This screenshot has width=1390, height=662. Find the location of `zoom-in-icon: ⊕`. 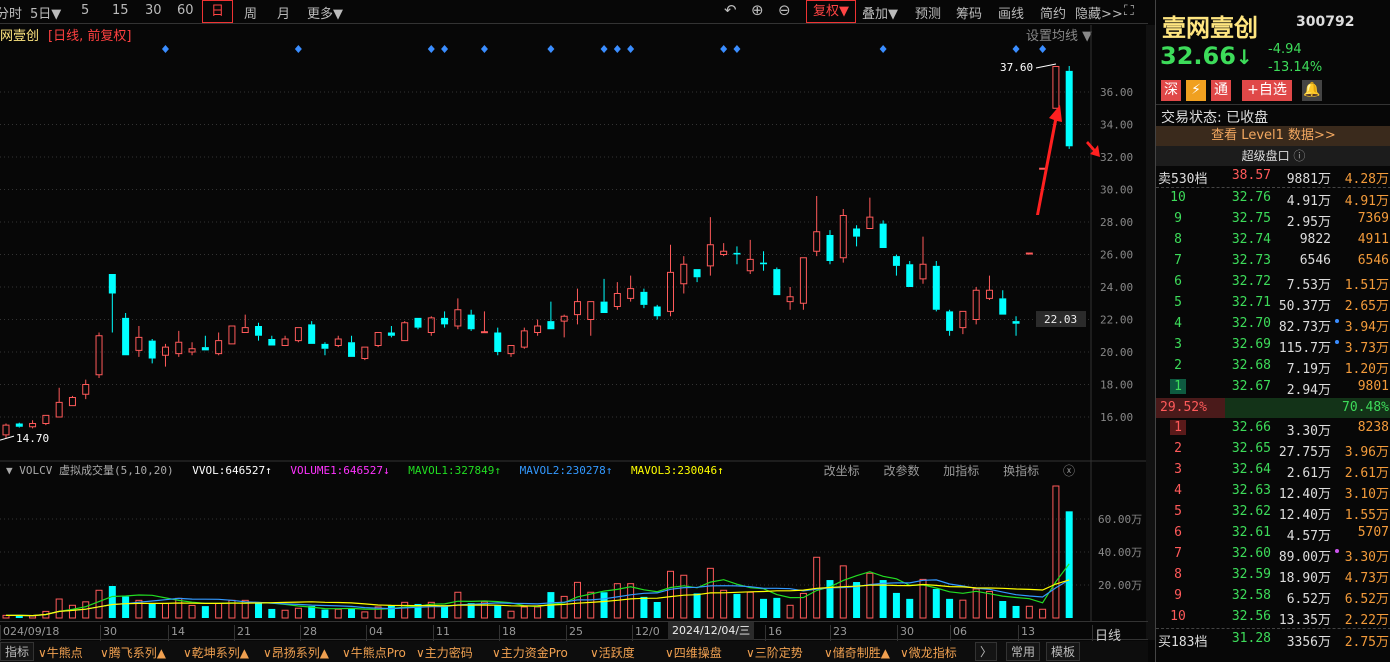

zoom-in-icon: ⊕ is located at coordinates (757, 10).